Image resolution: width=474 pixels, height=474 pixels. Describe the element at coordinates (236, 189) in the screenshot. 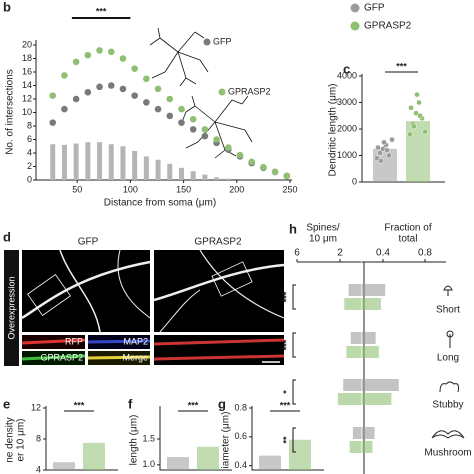

I see `x-tick-label: 200` at that location.